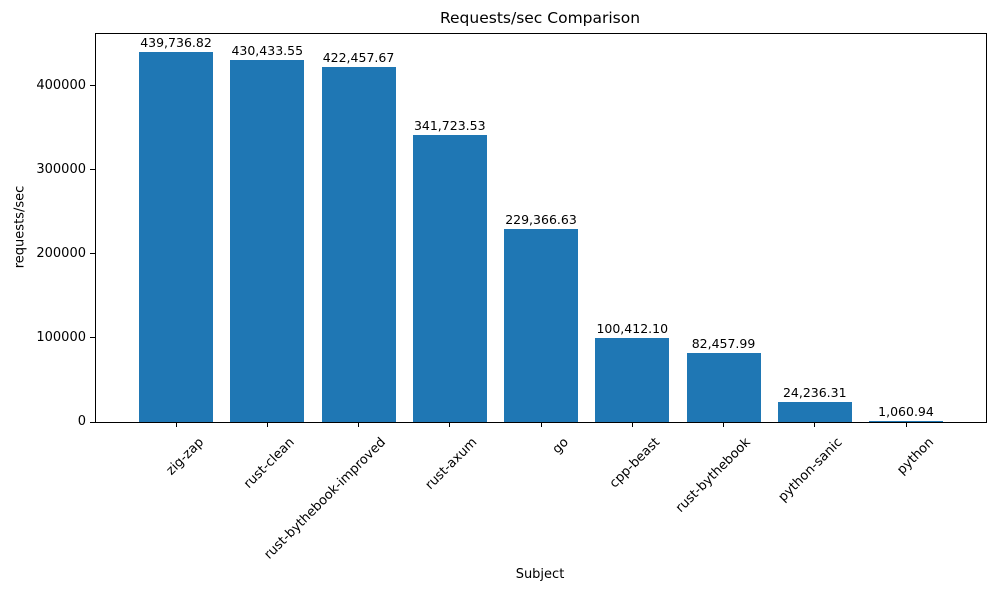 This screenshot has height=600, width=1000. Describe the element at coordinates (20, 227) in the screenshot. I see `y-axis-label: requests/sec` at that location.